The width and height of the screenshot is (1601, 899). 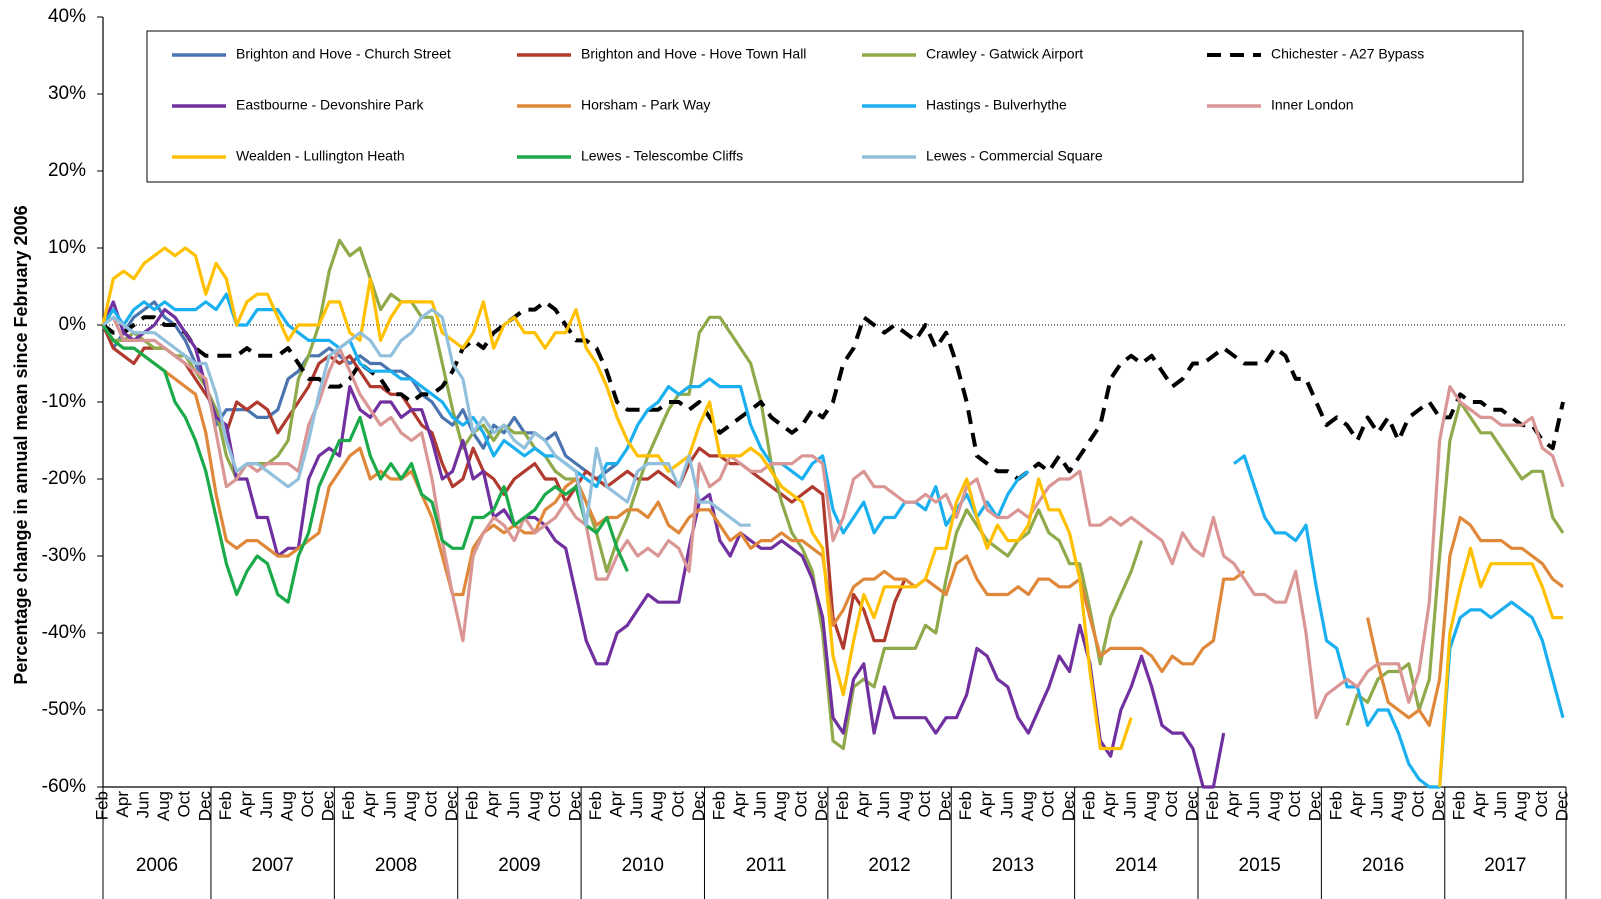 What do you see at coordinates (645, 105) in the screenshot?
I see `legend-label: Horsham - Park Way` at bounding box center [645, 105].